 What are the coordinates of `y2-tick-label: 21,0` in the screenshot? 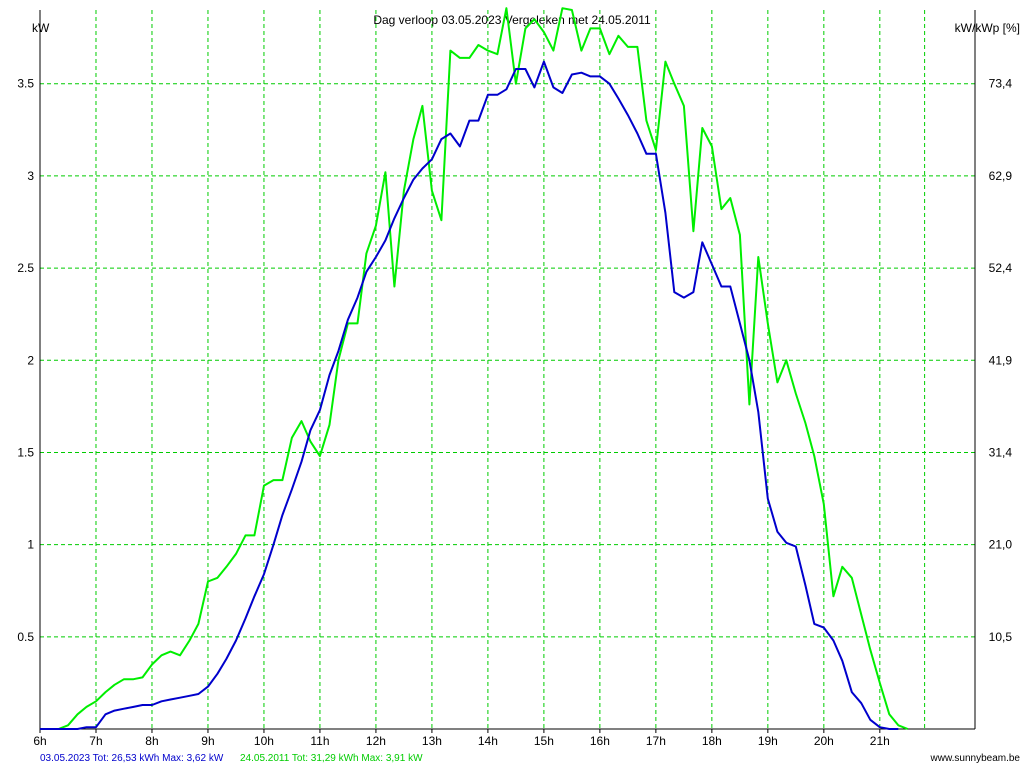 It's located at (1001, 545).